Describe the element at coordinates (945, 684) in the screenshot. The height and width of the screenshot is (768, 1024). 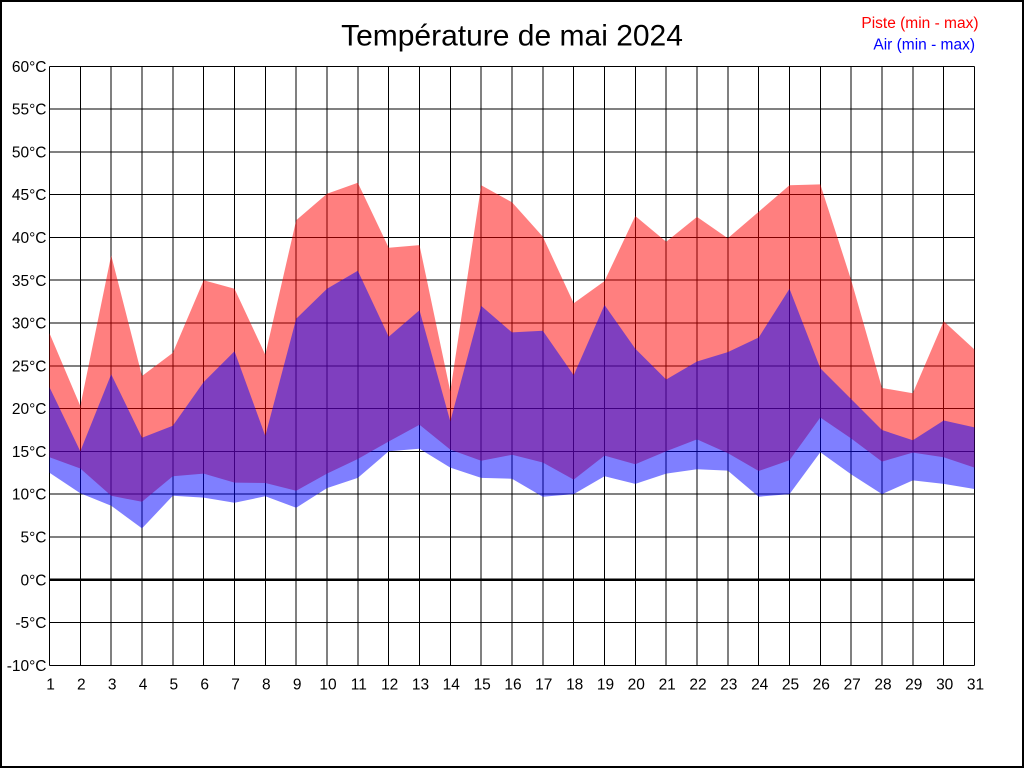
I see `svg-text: 30` at that location.